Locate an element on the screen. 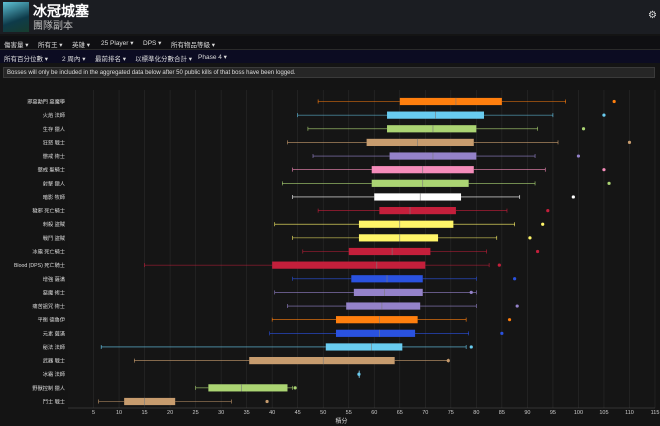 This screenshot has height=426, width=660. x-tick-label: 20 is located at coordinates (170, 413).